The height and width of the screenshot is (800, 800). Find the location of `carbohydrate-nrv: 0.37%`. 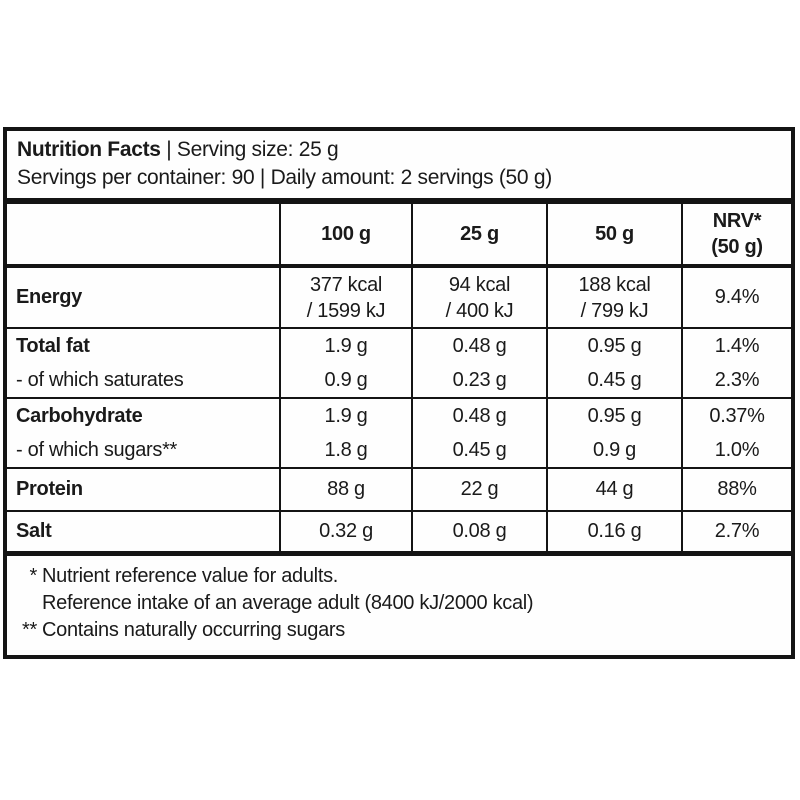

carbohydrate-nrv: 0.37% is located at coordinates (736, 415).